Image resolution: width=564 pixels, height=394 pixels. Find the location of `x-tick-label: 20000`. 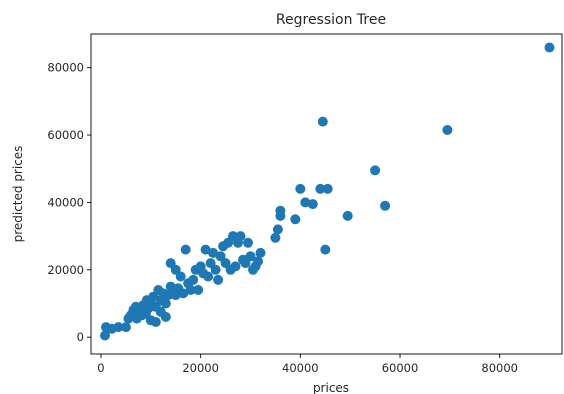

x-tick-label: 20000 is located at coordinates (200, 368).